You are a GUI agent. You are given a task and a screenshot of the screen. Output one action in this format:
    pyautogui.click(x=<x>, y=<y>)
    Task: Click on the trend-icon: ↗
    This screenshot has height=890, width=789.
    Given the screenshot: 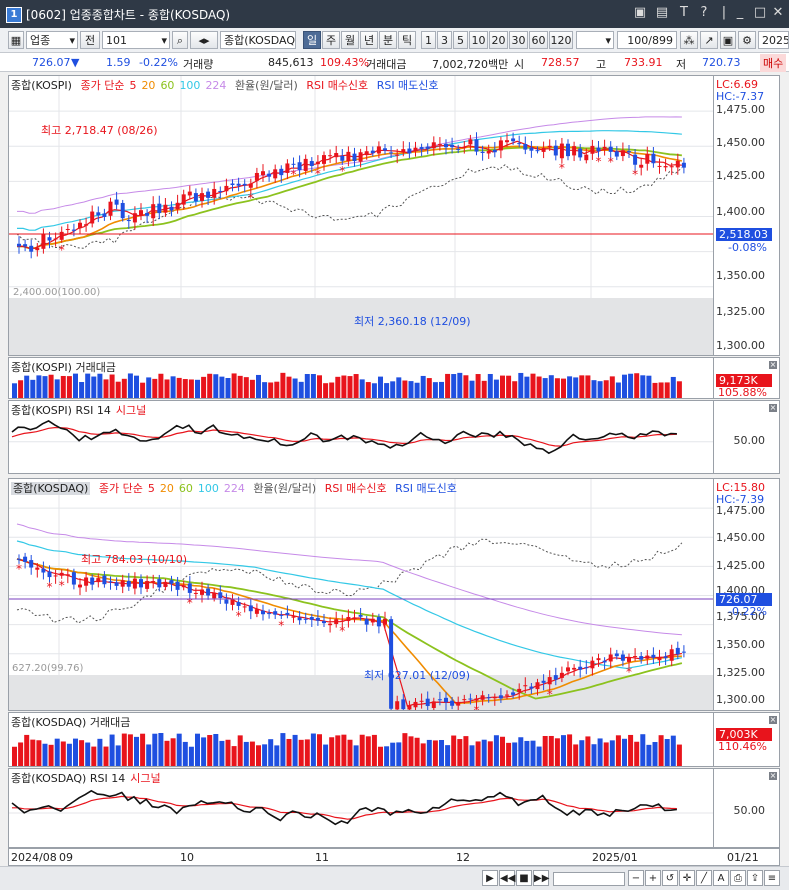 What is the action you would take?
    pyautogui.click(x=709, y=40)
    